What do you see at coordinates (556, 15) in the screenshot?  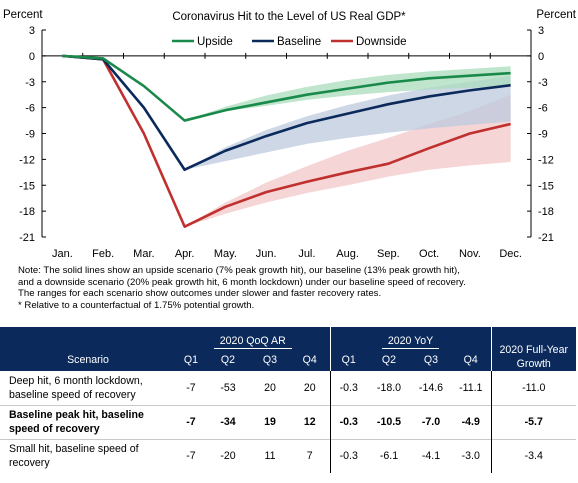 I see `y-axis-label-right: Percent` at bounding box center [556, 15].